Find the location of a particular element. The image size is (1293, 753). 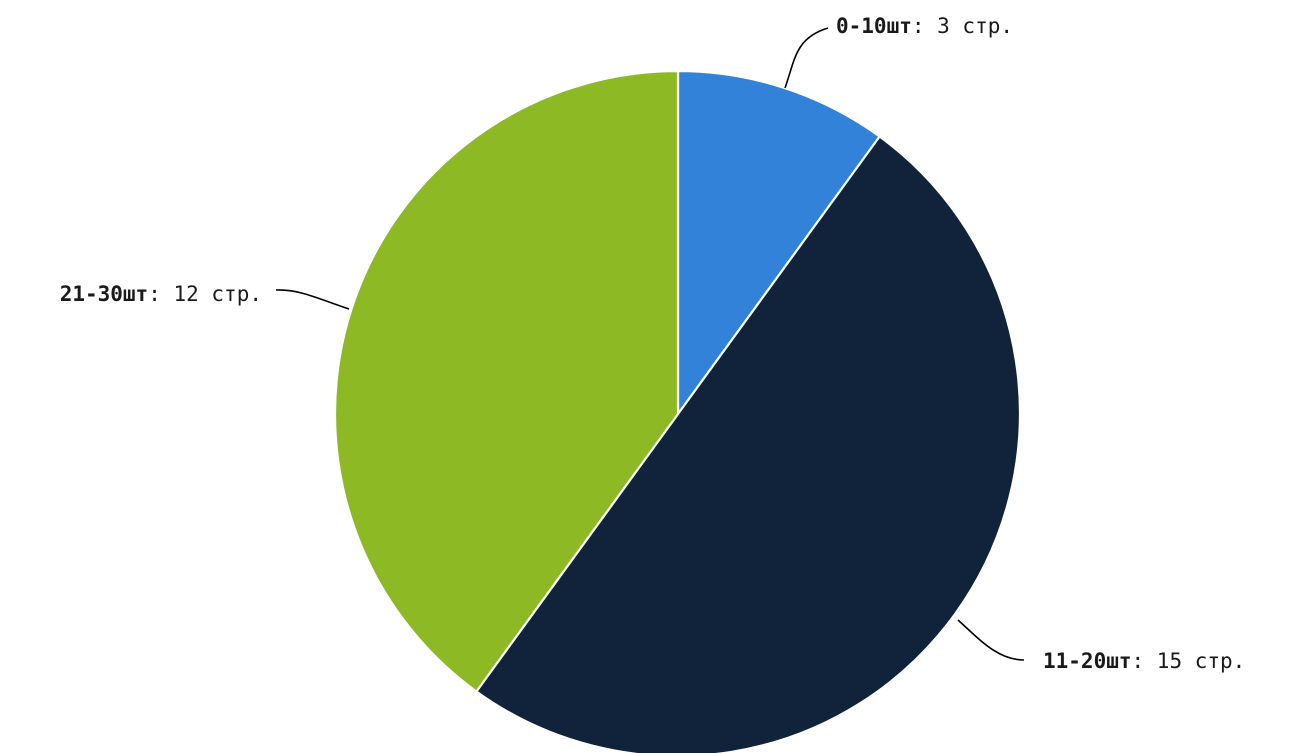

slice-label-11-20шт: 11-20шт: 15 стр. is located at coordinates (1144, 661).